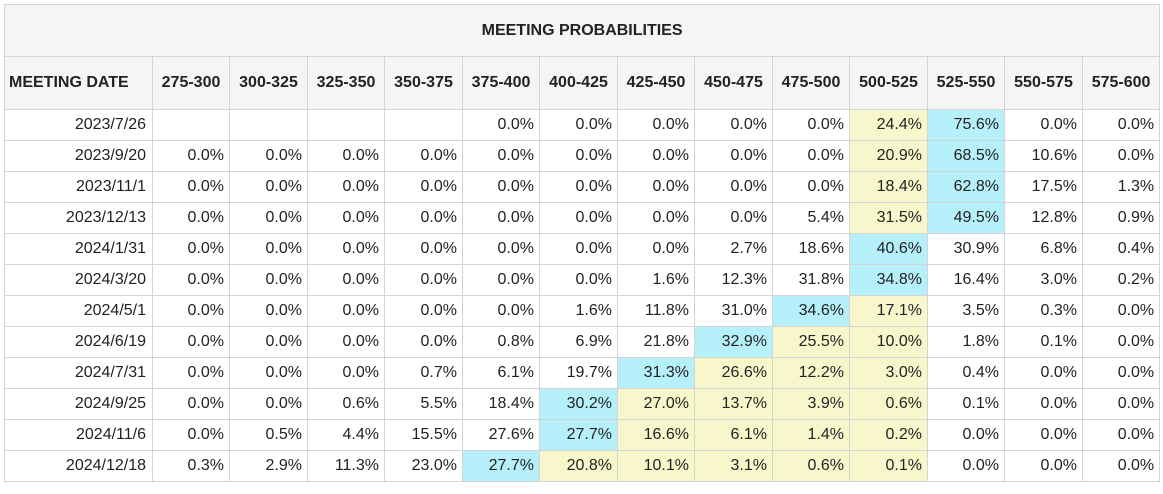  Describe the element at coordinates (268, 83) in the screenshot. I see `column-header-300-325: 300-325` at that location.